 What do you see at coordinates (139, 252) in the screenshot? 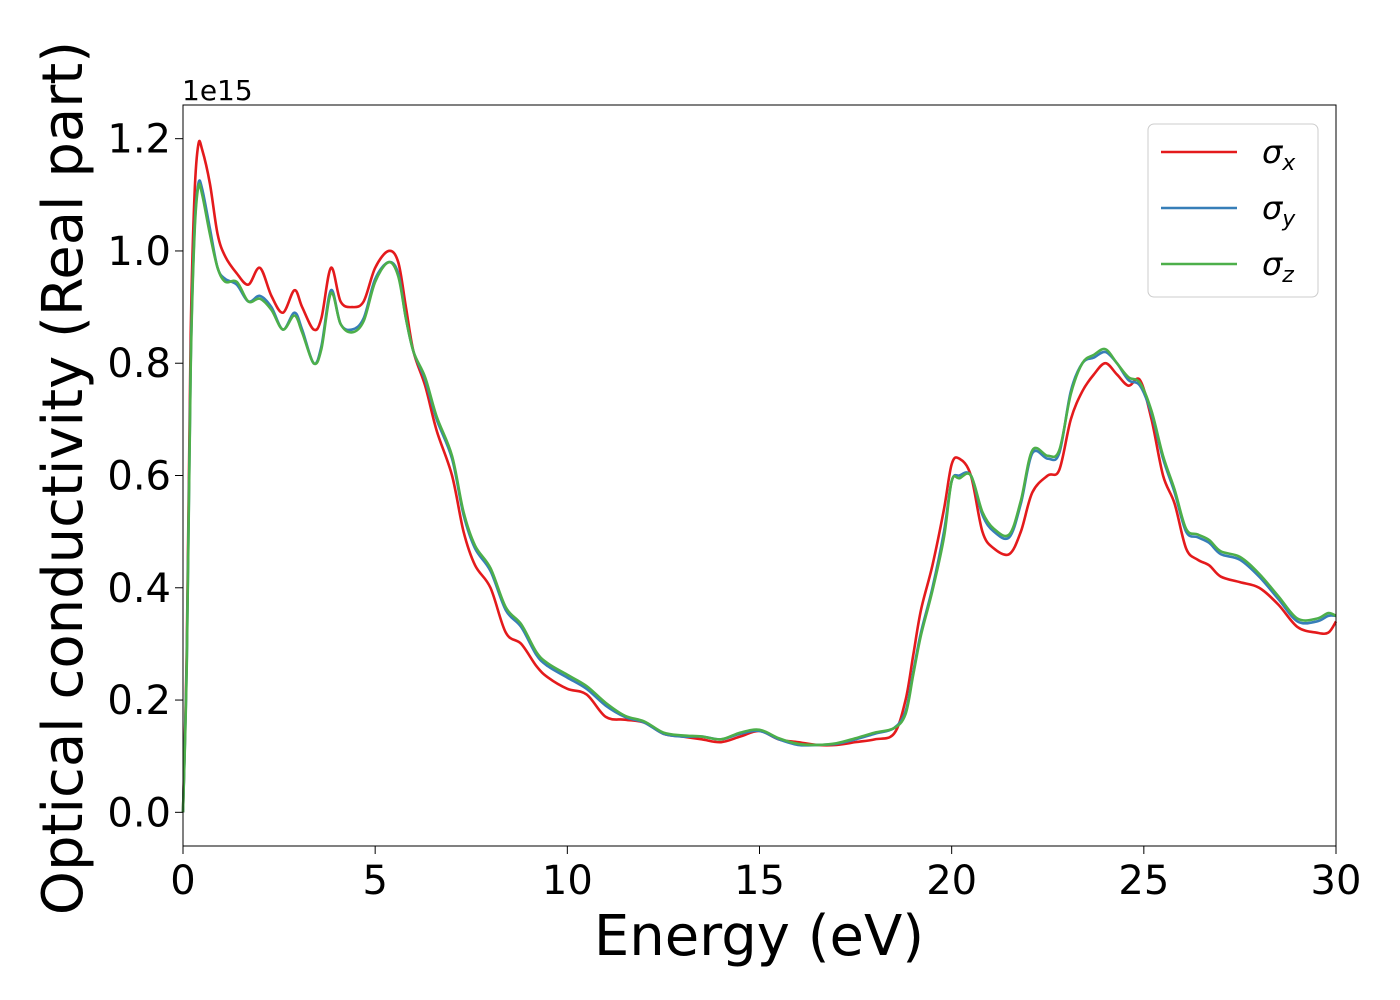
I see `y-tick-label: 1.0` at bounding box center [139, 252].